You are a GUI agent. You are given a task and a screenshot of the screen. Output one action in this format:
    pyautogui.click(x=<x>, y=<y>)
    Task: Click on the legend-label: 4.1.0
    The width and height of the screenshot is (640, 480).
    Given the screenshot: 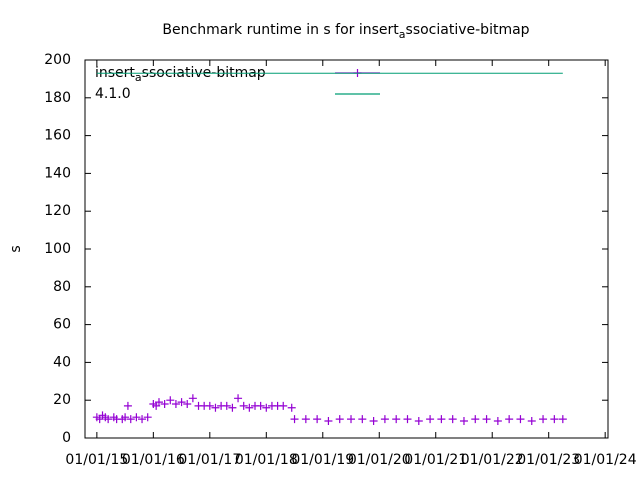 What is the action you would take?
    pyautogui.click(x=113, y=94)
    